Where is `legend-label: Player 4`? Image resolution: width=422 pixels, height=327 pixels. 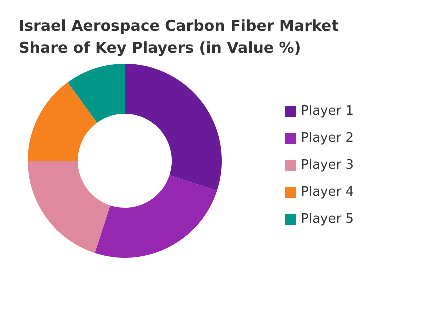 legend-label: Player 4 is located at coordinates (327, 192).